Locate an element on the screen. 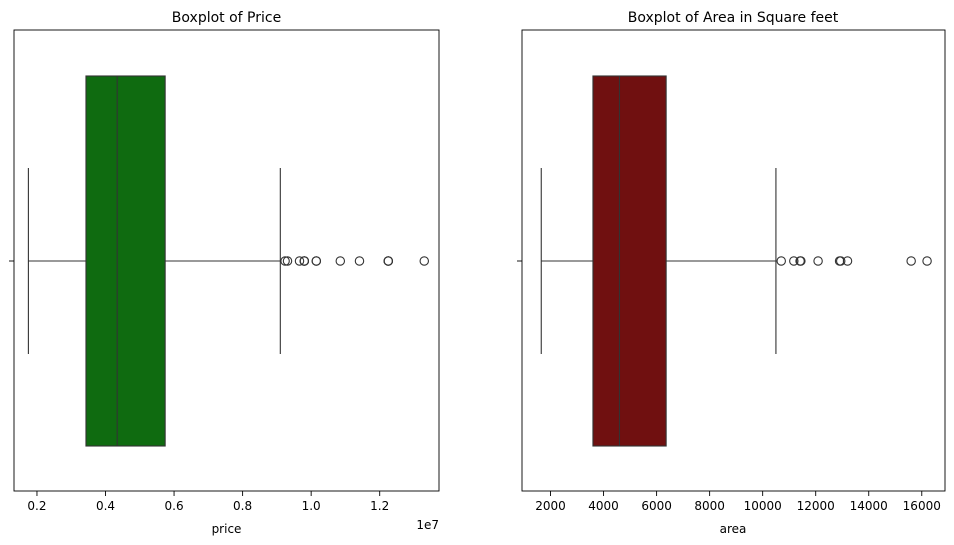 This screenshot has width=954, height=545. price-x-axis-label: price is located at coordinates (227, 529).